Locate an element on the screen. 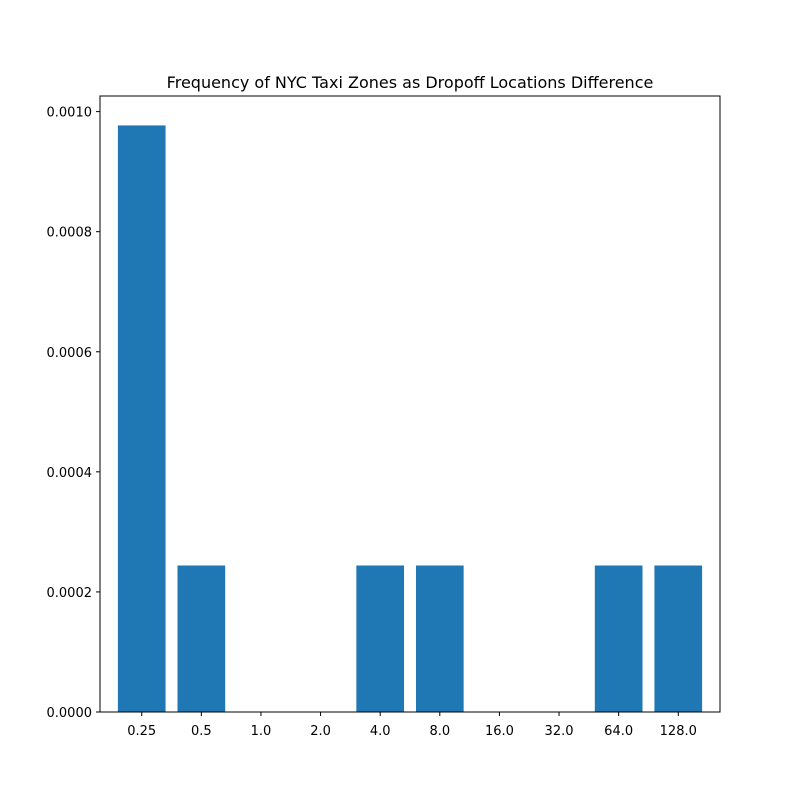 The image size is (800, 804). x-tick-label: 4.0 is located at coordinates (380, 731).